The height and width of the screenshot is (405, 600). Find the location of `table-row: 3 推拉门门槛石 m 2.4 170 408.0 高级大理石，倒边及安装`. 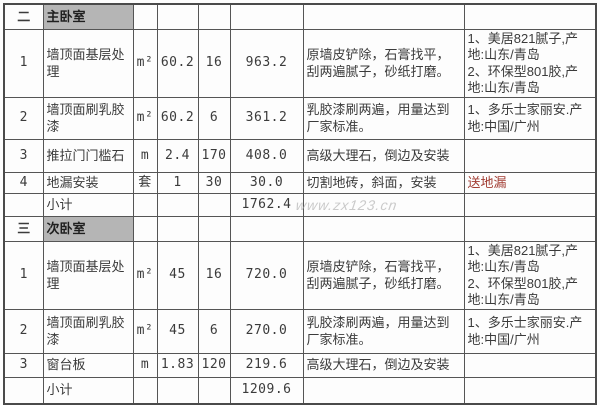

table-row: 3 推拉门门槛石 m 2.4 170 408.0 高级大理石，倒边及安装 is located at coordinates (300, 156).